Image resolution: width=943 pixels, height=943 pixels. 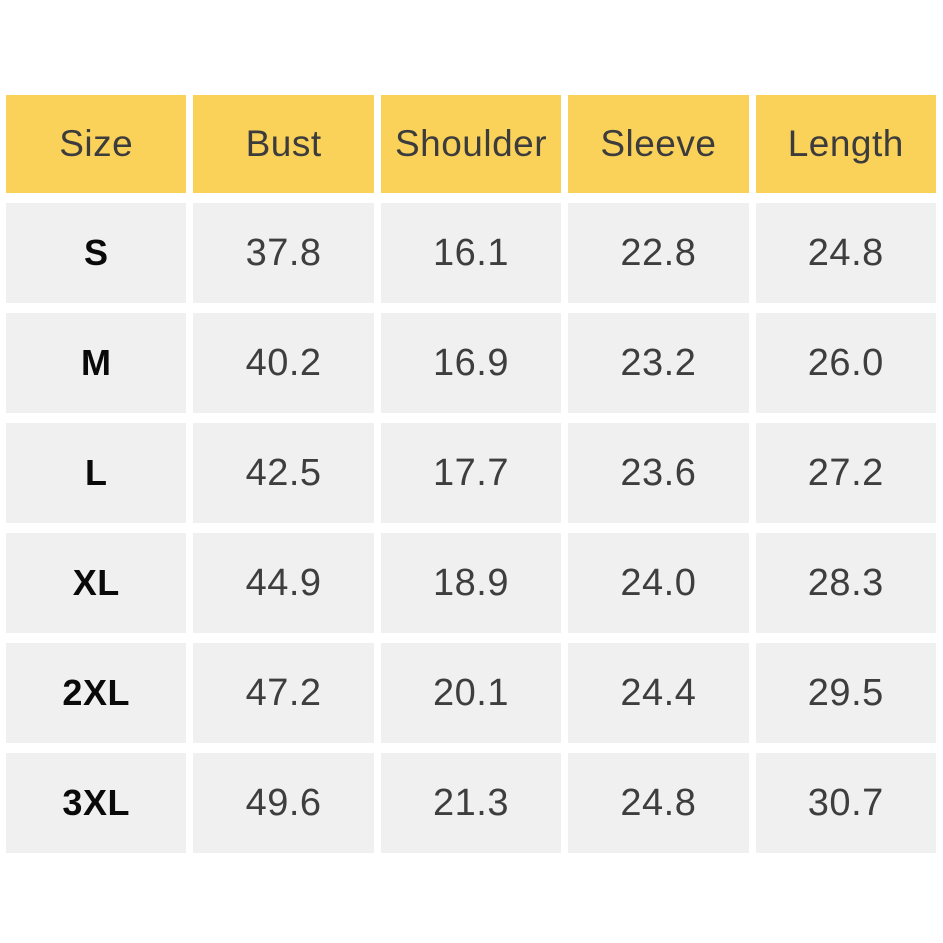 What do you see at coordinates (658, 144) in the screenshot?
I see `header-cell-sleeve: Sleeve` at bounding box center [658, 144].